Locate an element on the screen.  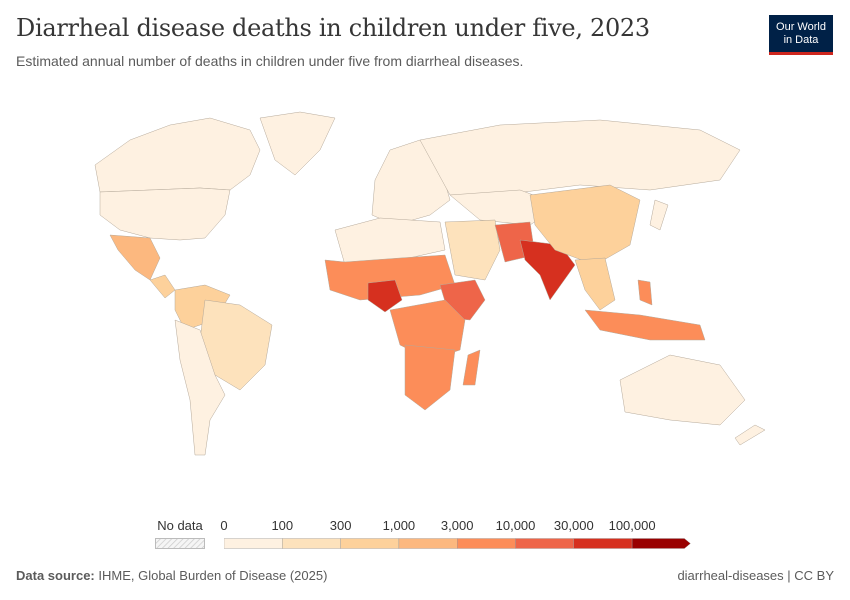
region-southeast-asia is located at coordinates (595, 284).